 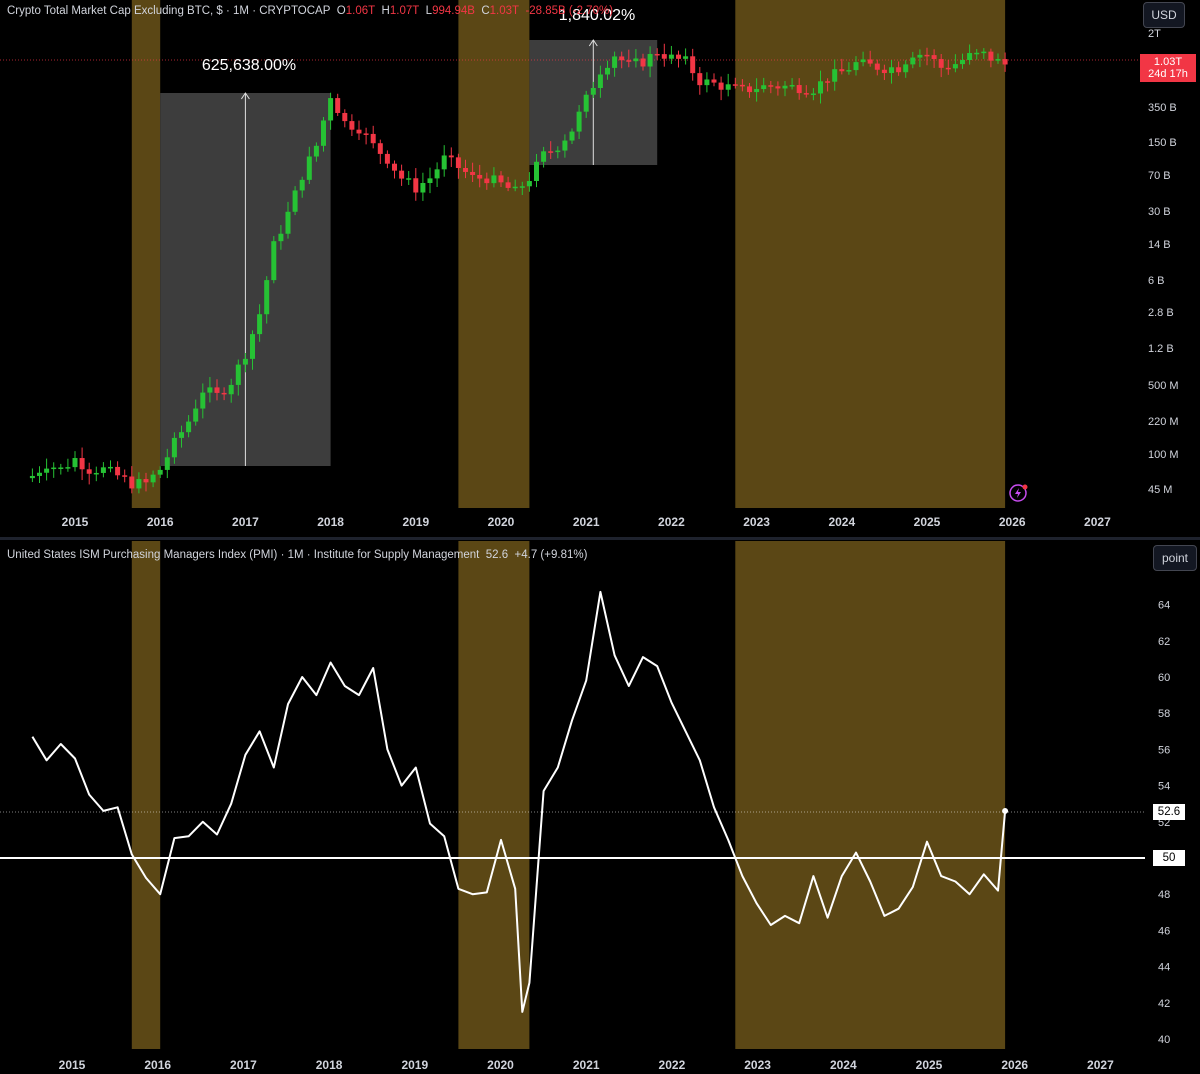 I want to click on pane-separator, so click(x=600, y=538).